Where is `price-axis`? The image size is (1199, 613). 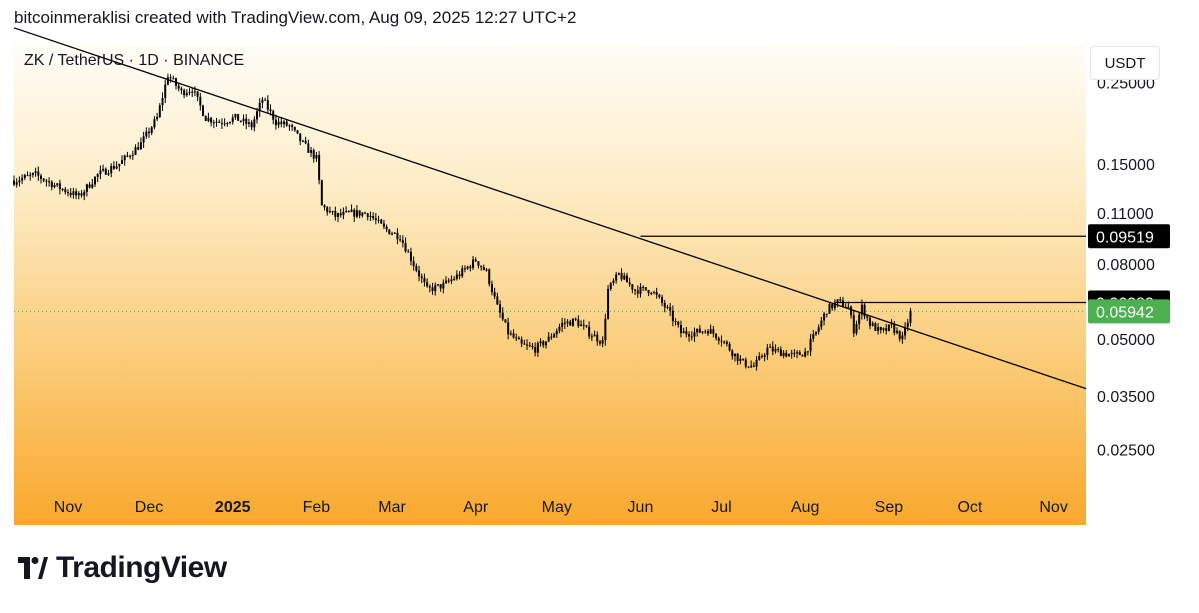
price-axis is located at coordinates (1136, 264).